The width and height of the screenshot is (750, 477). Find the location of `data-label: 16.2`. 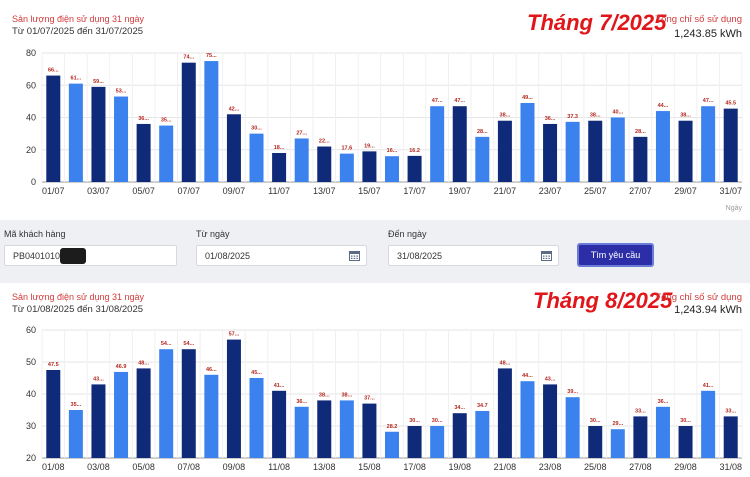

data-label: 16.2 is located at coordinates (414, 151).